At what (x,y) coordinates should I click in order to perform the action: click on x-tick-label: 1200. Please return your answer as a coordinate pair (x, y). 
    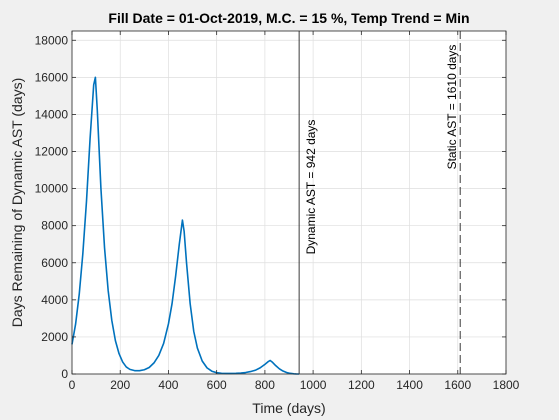
    Looking at the image, I should click on (361, 385).